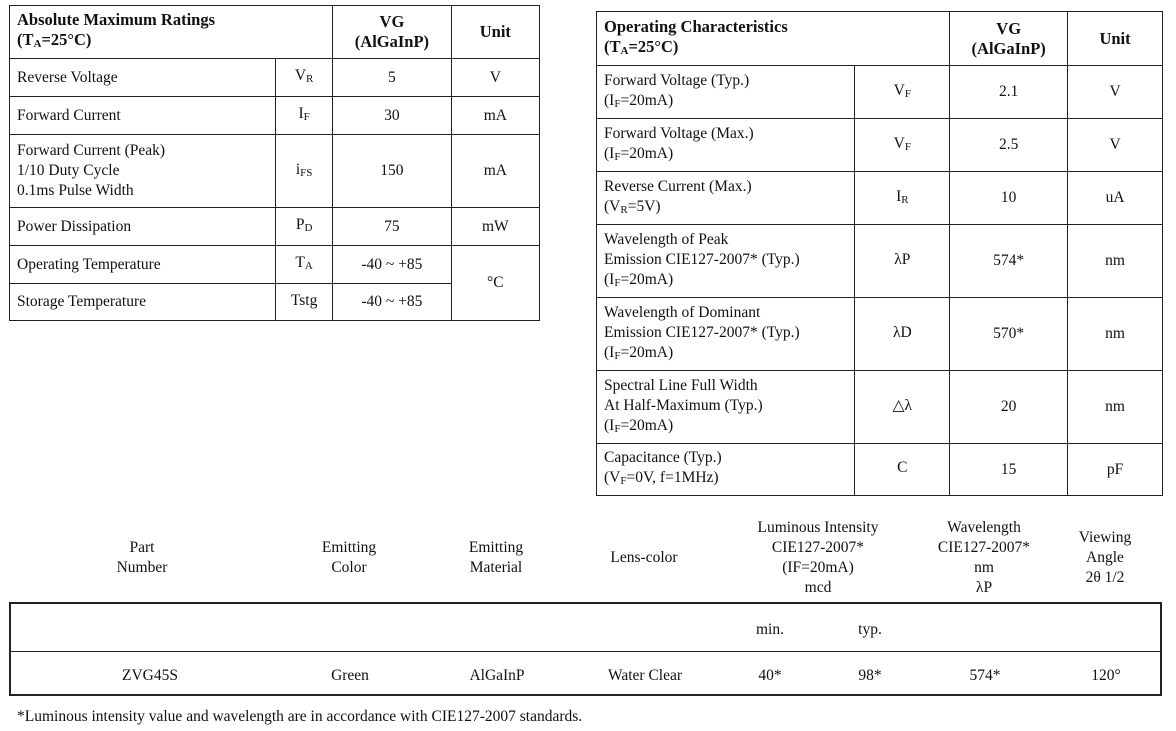 The image size is (1176, 731). Describe the element at coordinates (902, 407) in the screenshot. I see `opc-symbol: △λ` at that location.